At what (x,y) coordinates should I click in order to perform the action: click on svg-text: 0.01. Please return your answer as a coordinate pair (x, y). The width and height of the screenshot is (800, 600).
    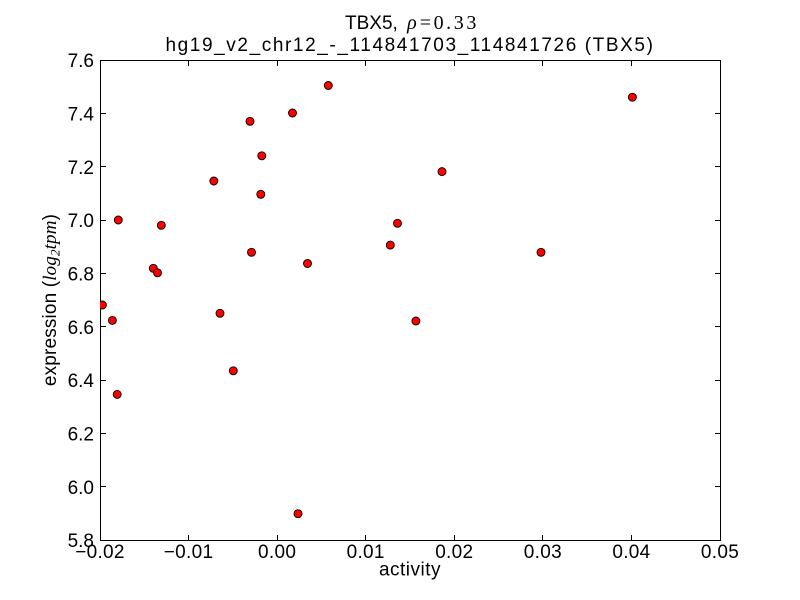
    Looking at the image, I should click on (366, 552).